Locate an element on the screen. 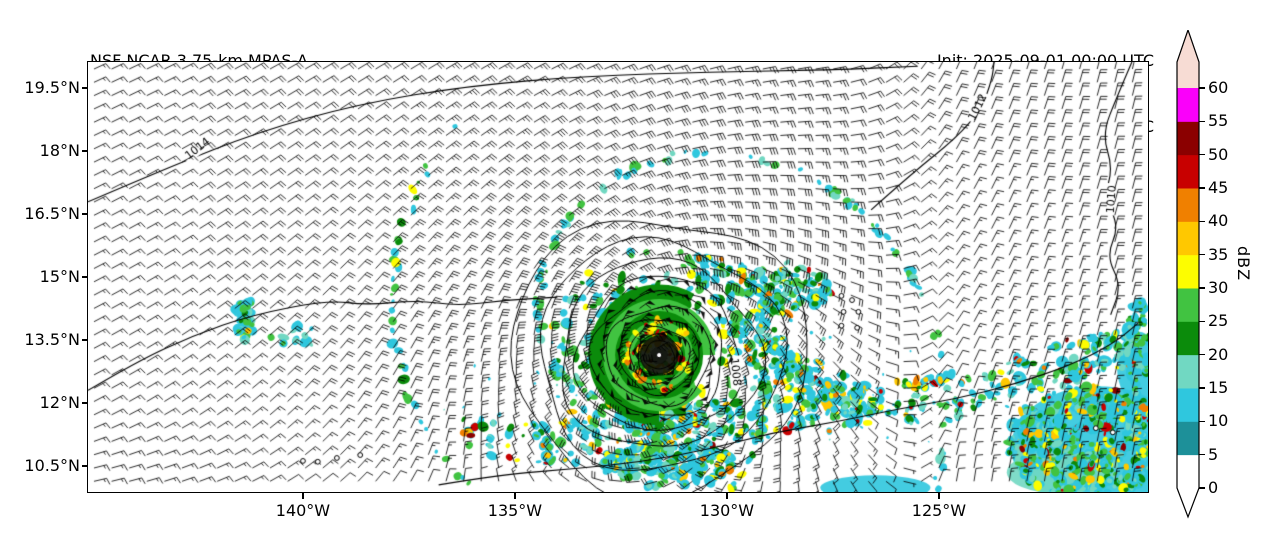  lat-tick-label: 13.5°N is located at coordinates (52, 339).